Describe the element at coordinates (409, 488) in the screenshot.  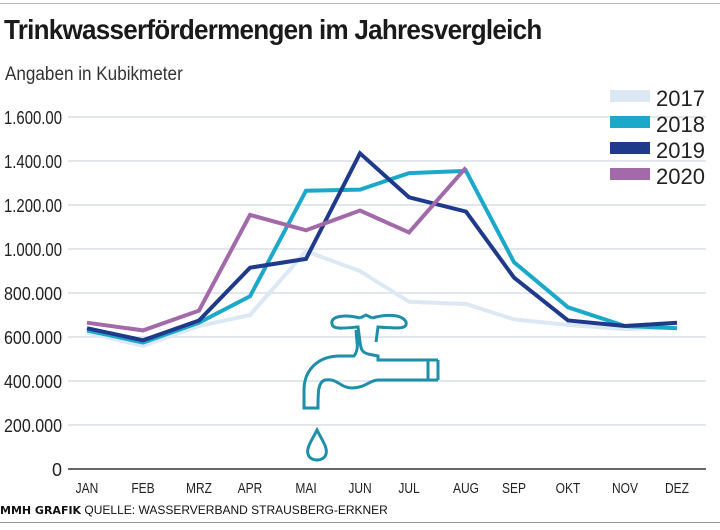
I see `x-tick-label: JUL` at that location.